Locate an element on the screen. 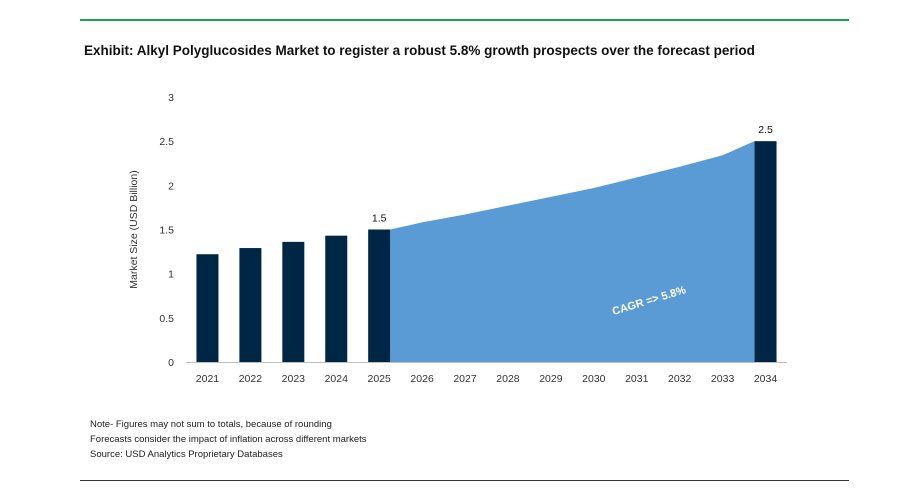 Image resolution: width=913 pixels, height=502 pixels. y-tick-label: 0.5 is located at coordinates (166, 319).